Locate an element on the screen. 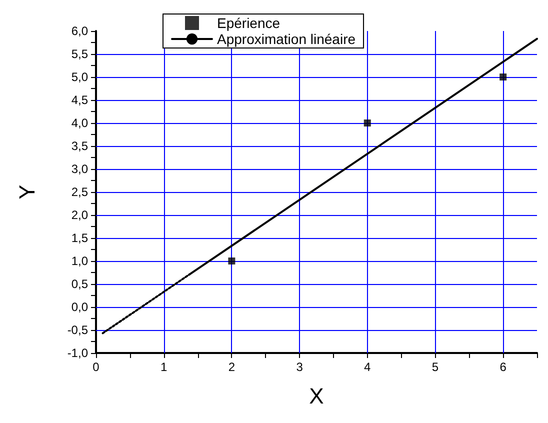 The width and height of the screenshot is (548, 423). y-tick-label: 2,5 is located at coordinates (79, 192).